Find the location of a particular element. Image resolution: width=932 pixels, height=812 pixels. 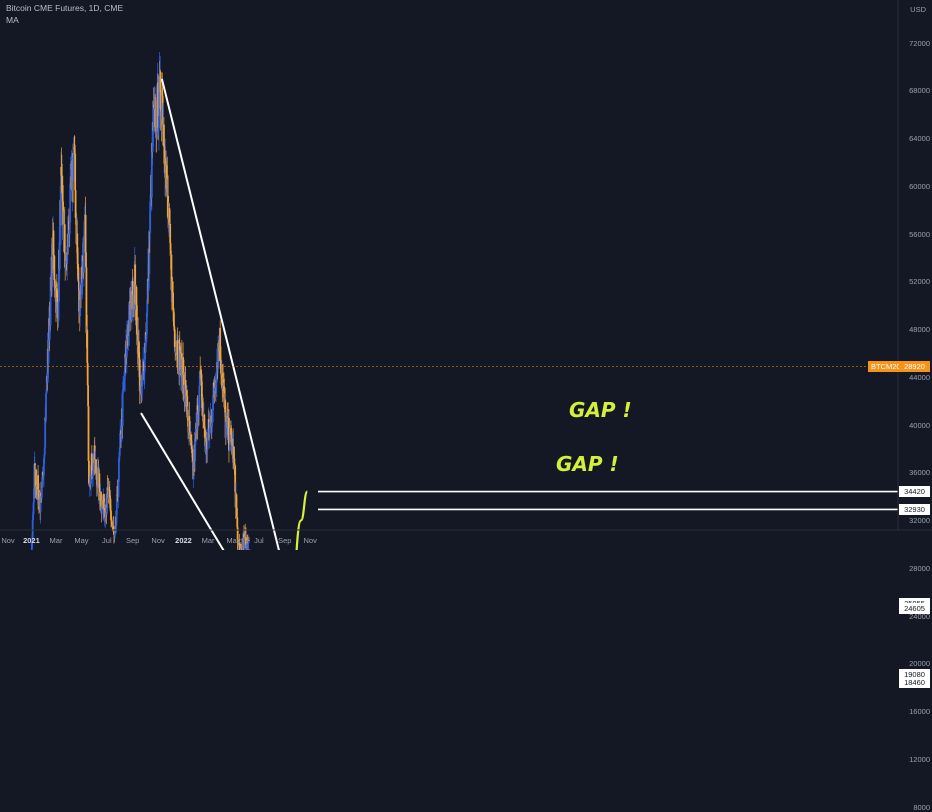

price-tick-label: 8000 is located at coordinates (921, 807).